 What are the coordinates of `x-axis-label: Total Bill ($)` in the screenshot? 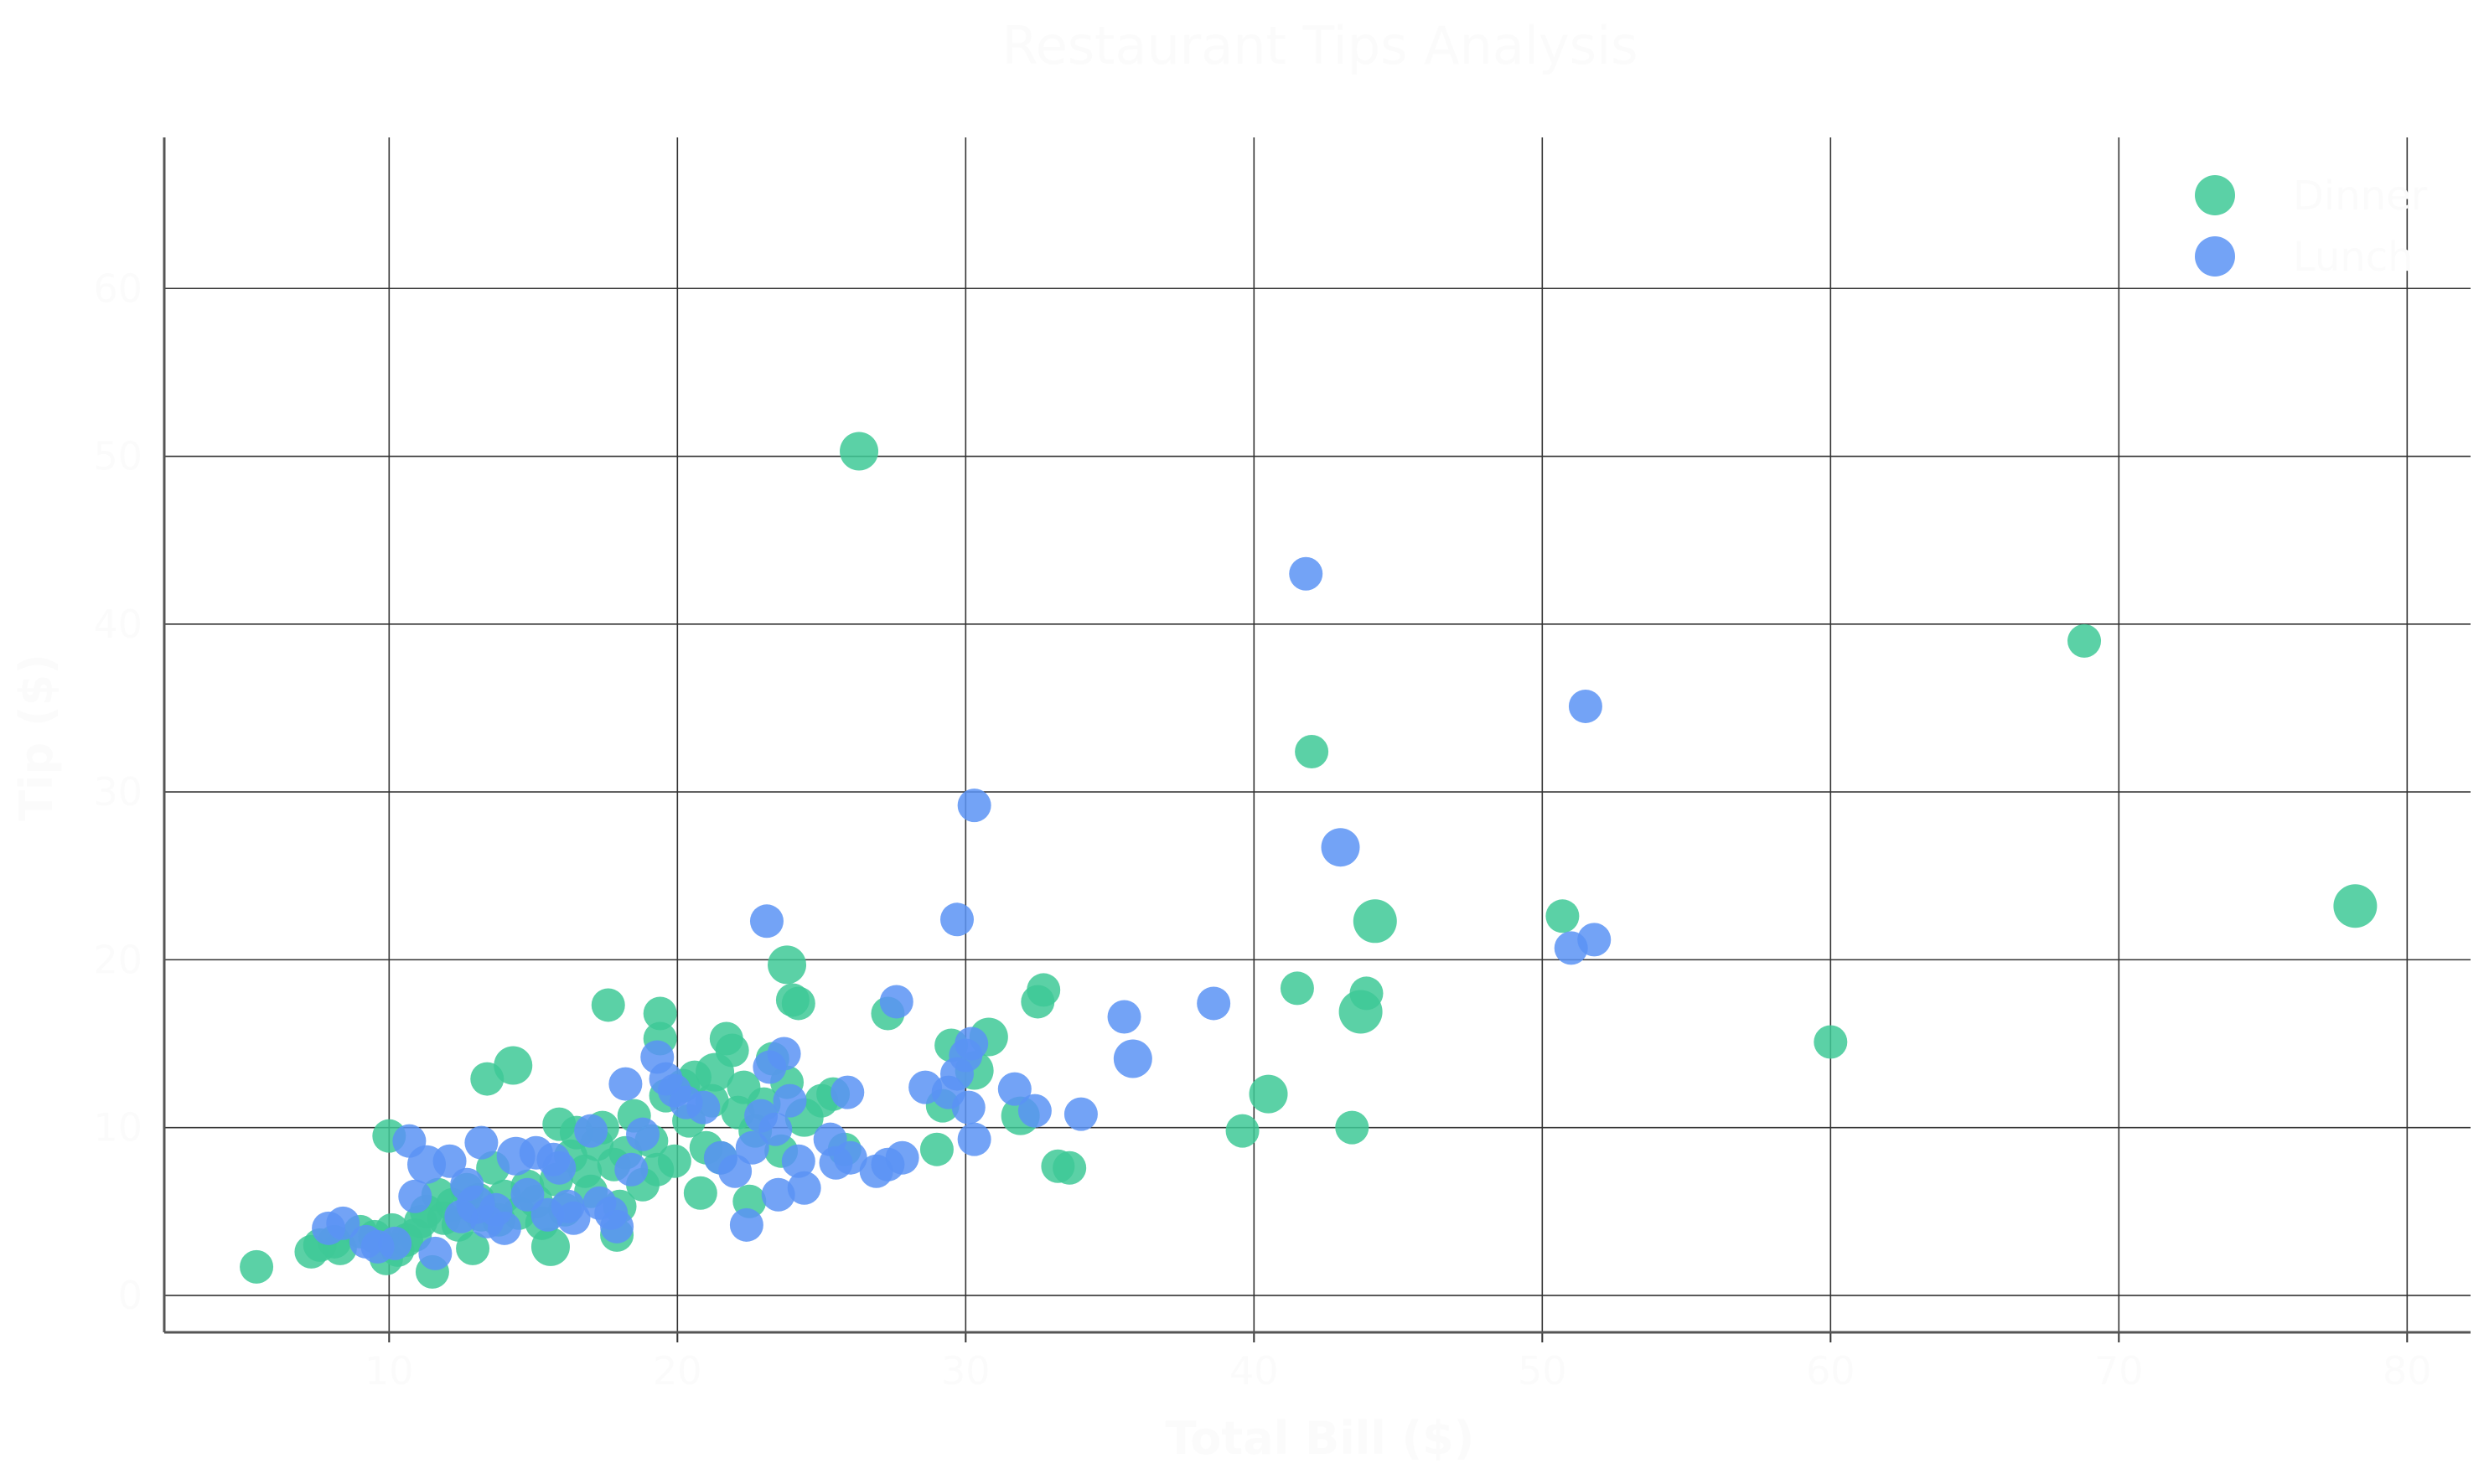 It's located at (1320, 1438).